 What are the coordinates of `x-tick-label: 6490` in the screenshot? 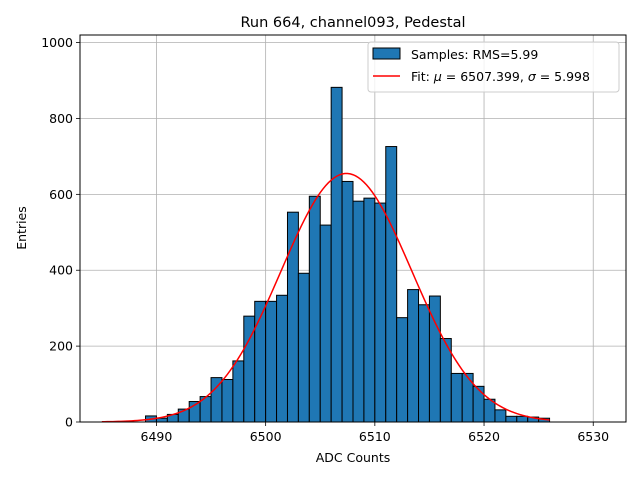 It's located at (157, 436).